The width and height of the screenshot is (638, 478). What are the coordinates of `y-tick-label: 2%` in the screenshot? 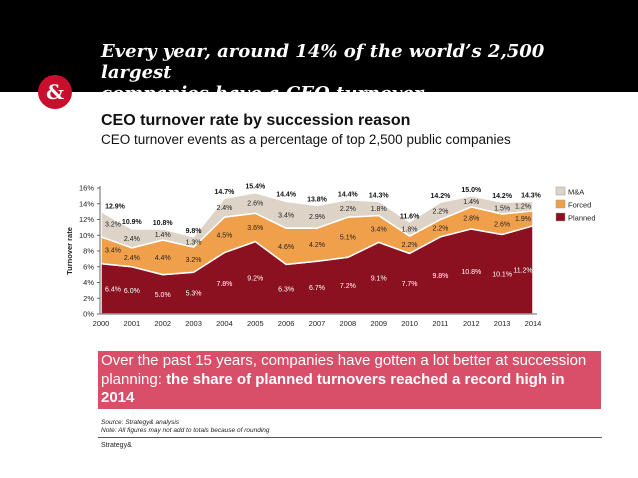 It's located at (88, 298).